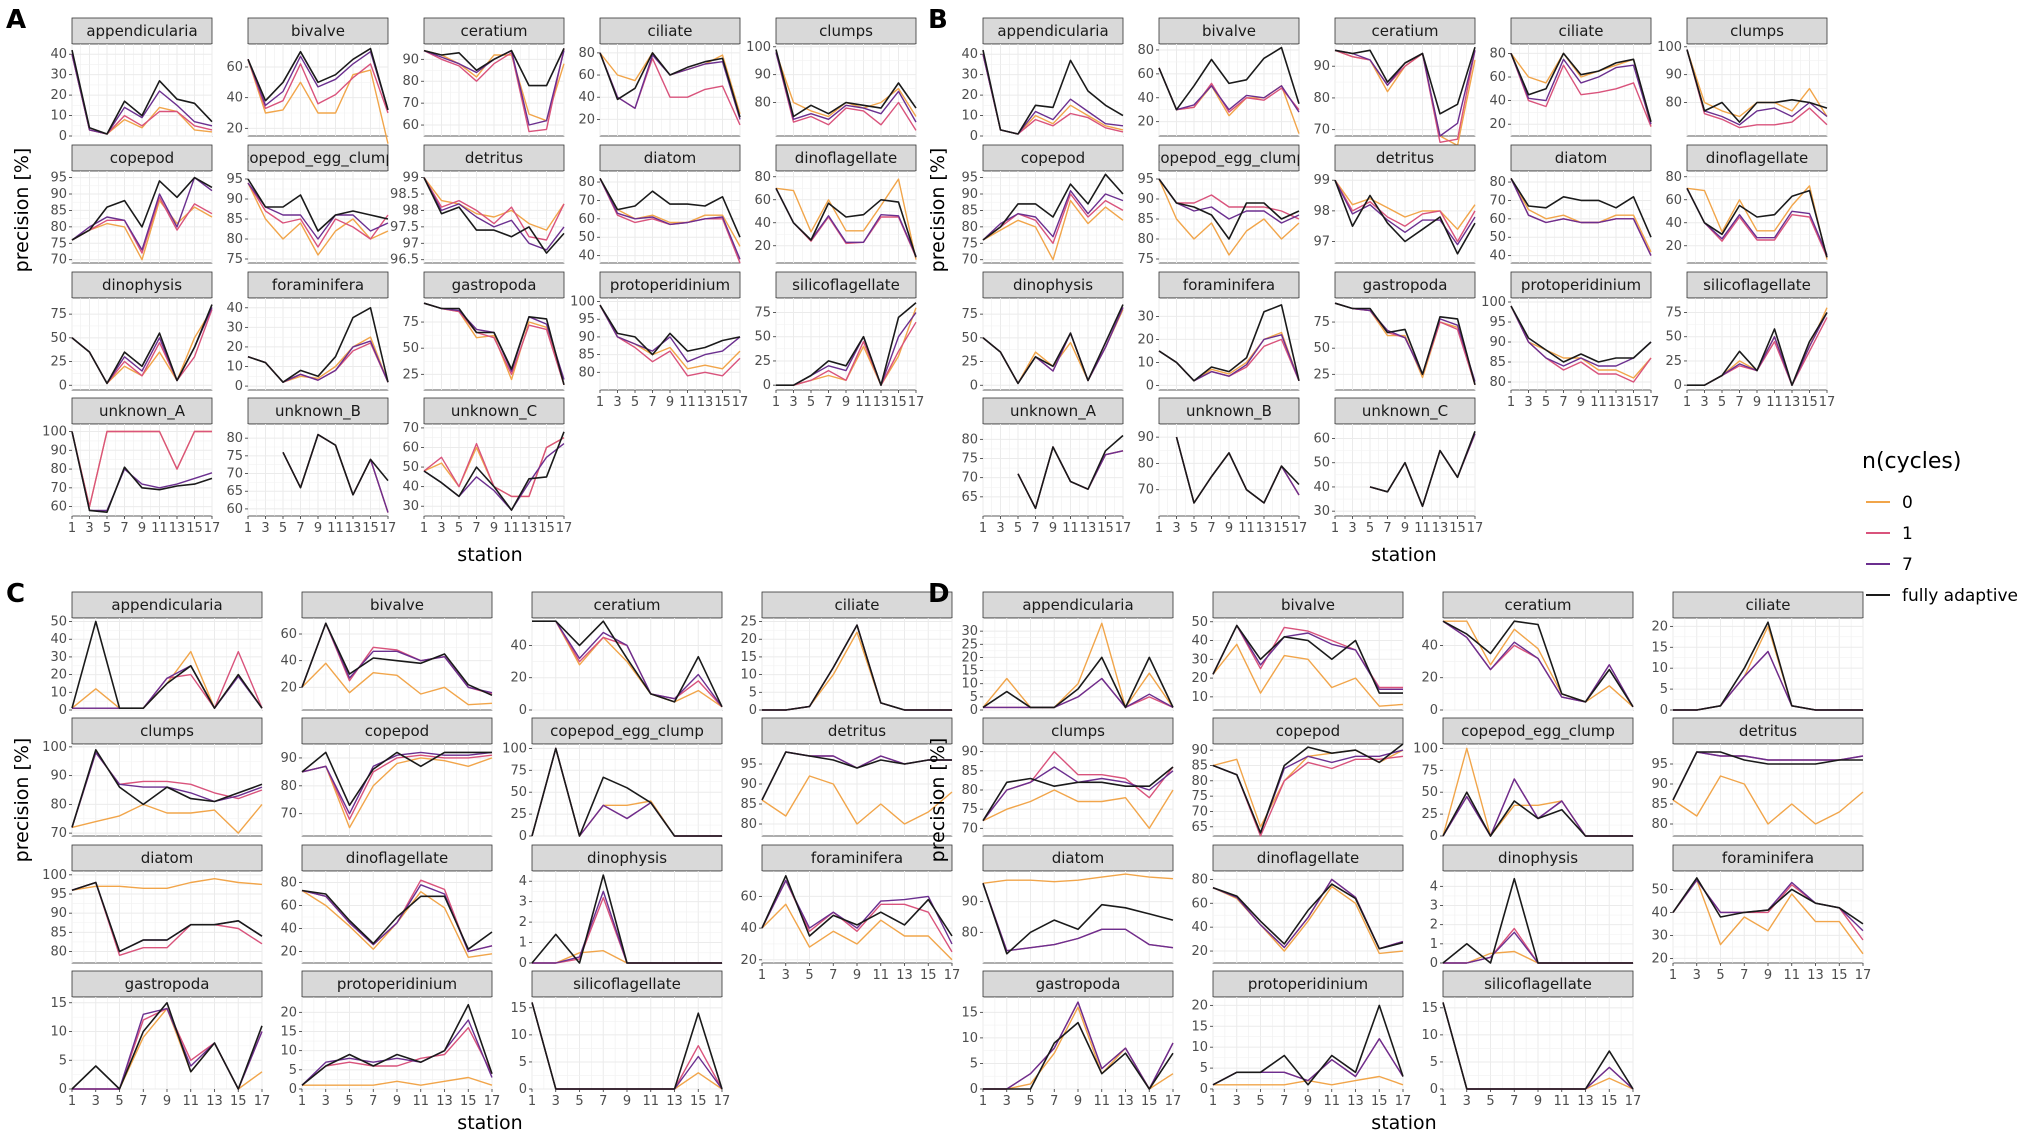 The image size is (2018, 1134). What do you see at coordinates (1907, 565) in the screenshot?
I see `legend-label: 7` at bounding box center [1907, 565].